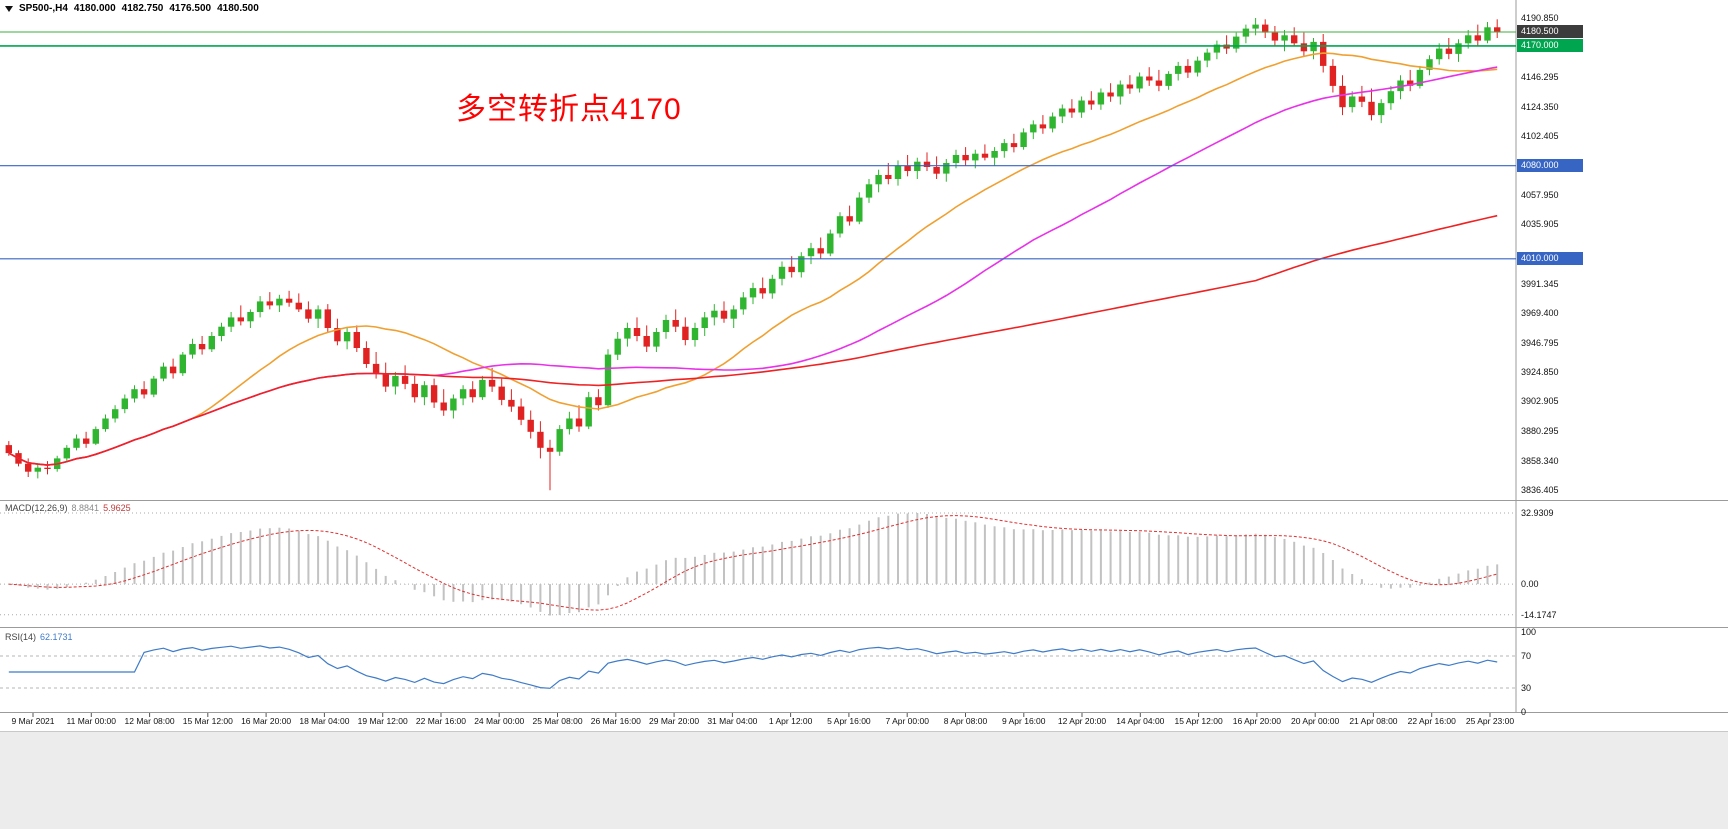  What do you see at coordinates (68, 508) in the screenshot?
I see `macd-indicator-label: MACD(12,26,9) 8.8841 5.9625` at bounding box center [68, 508].